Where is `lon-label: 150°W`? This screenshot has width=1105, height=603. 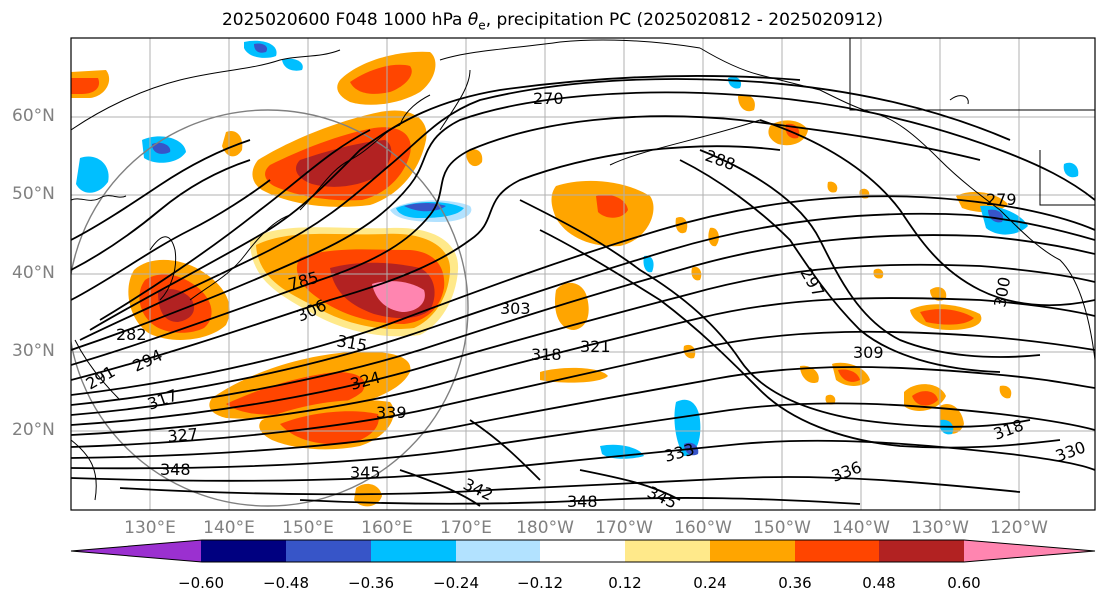 lon-label: 150°W is located at coordinates (782, 528).